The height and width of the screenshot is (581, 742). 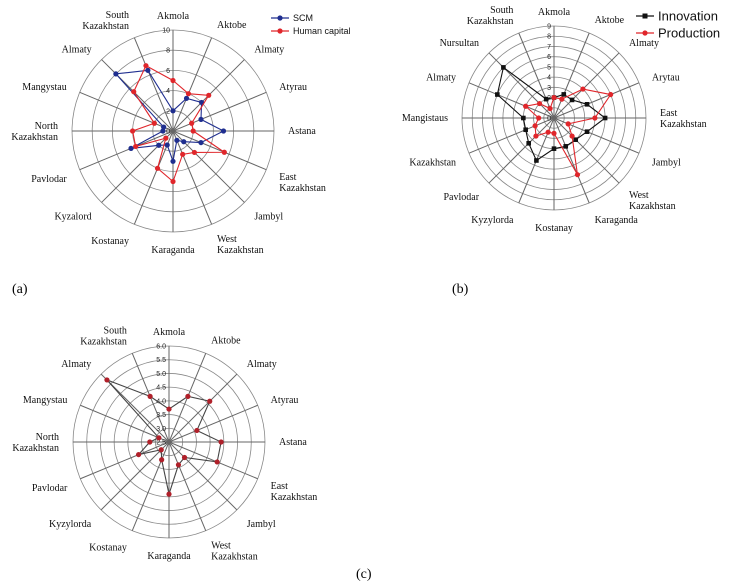 What do you see at coordinates (161, 429) in the screenshot?
I see `tick-label: 3.0` at bounding box center [161, 429].